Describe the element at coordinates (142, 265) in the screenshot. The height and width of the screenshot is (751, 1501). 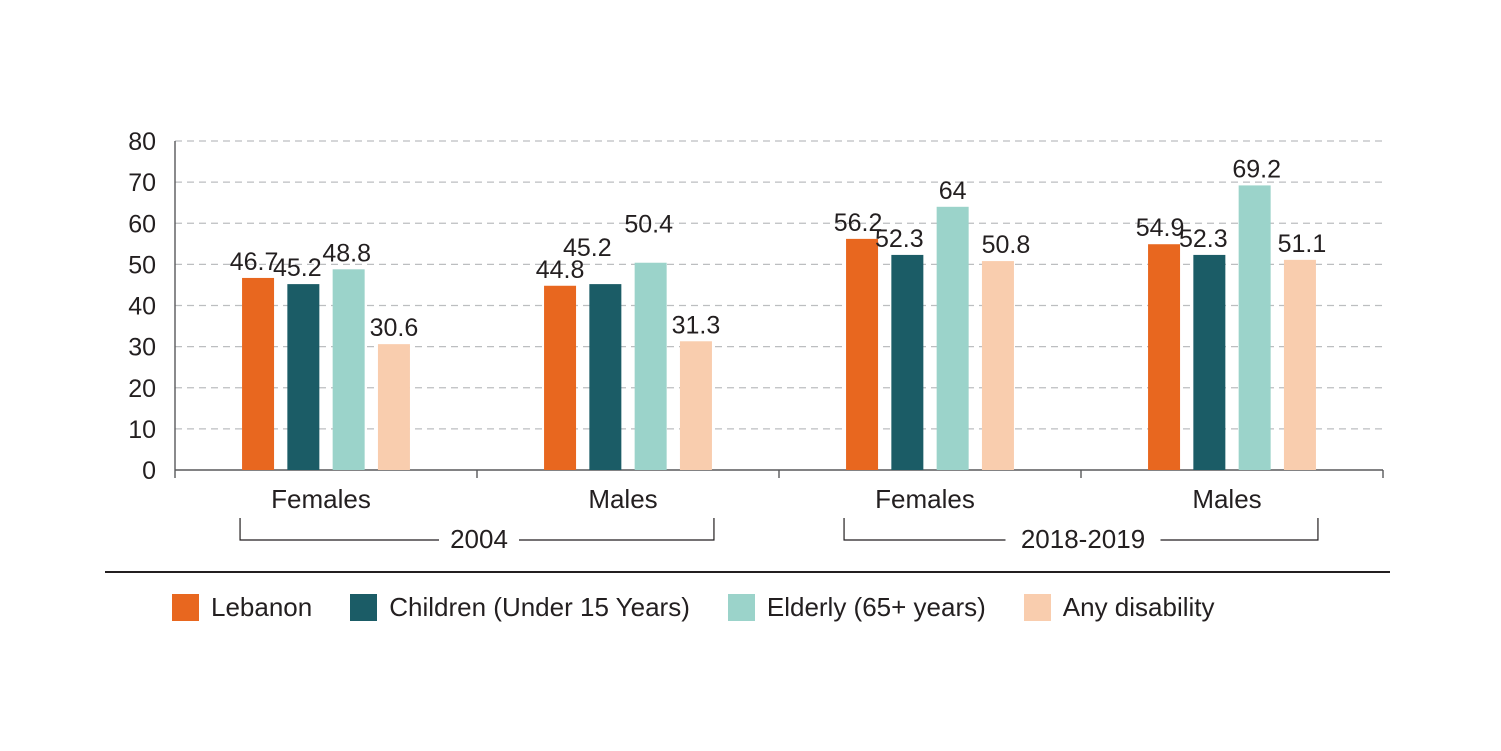
I see `y-tick-label: 50` at that location.